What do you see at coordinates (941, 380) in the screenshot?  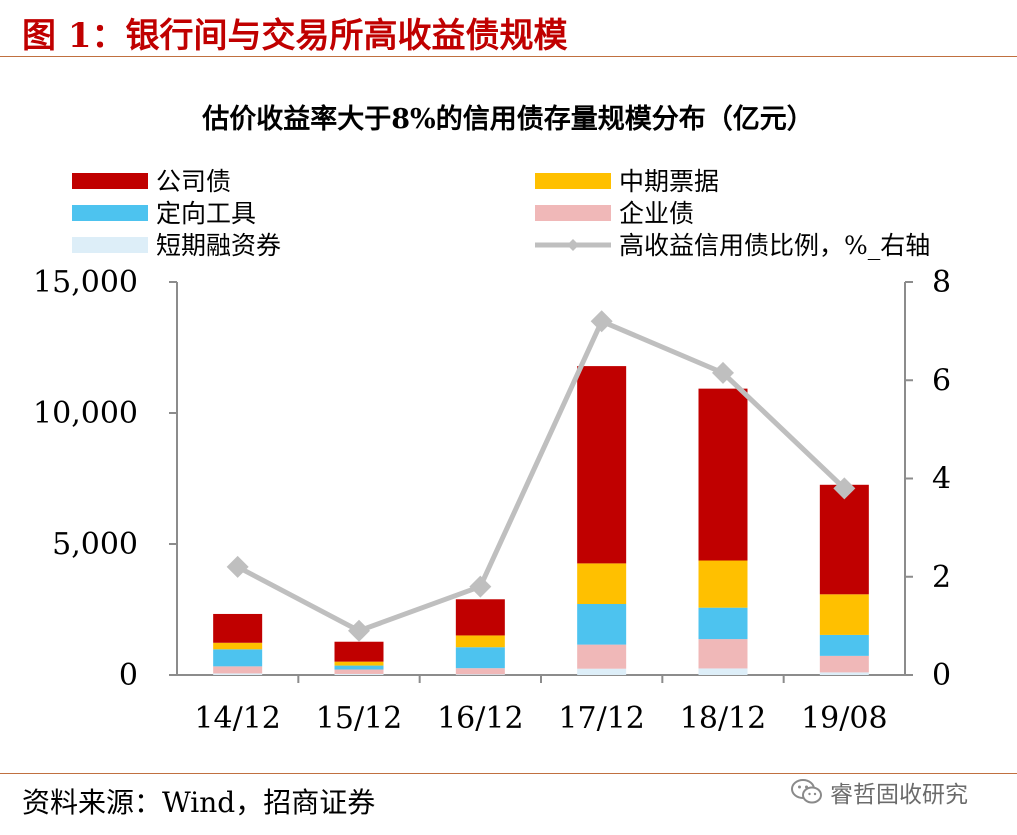 I see `right-tick-label: 6` at bounding box center [941, 380].